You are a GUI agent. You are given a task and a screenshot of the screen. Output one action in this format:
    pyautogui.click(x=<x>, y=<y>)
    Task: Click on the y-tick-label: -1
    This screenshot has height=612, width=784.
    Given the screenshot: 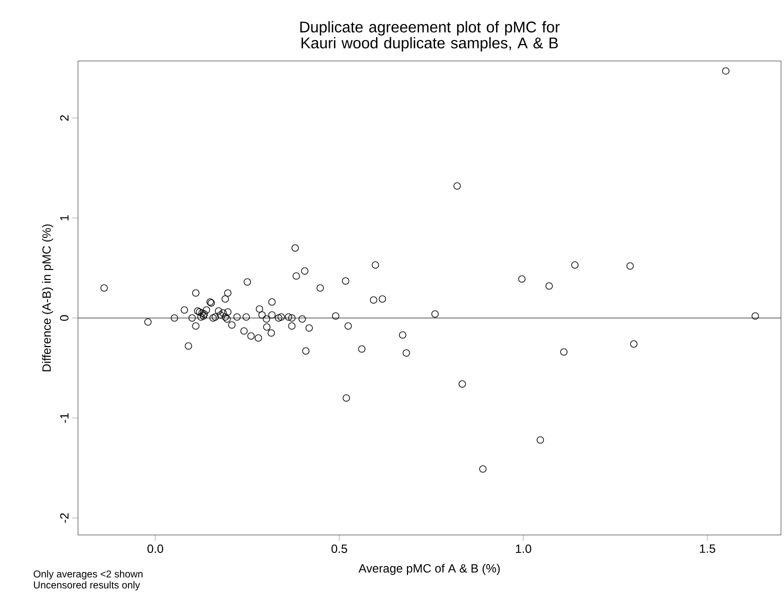 What is the action you would take?
    pyautogui.click(x=64, y=418)
    